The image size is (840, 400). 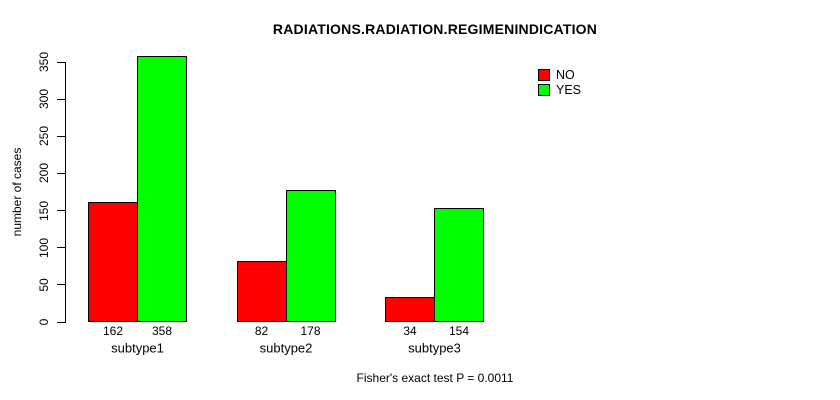 I want to click on category-label-subtype3: subtype3, so click(x=434, y=348).